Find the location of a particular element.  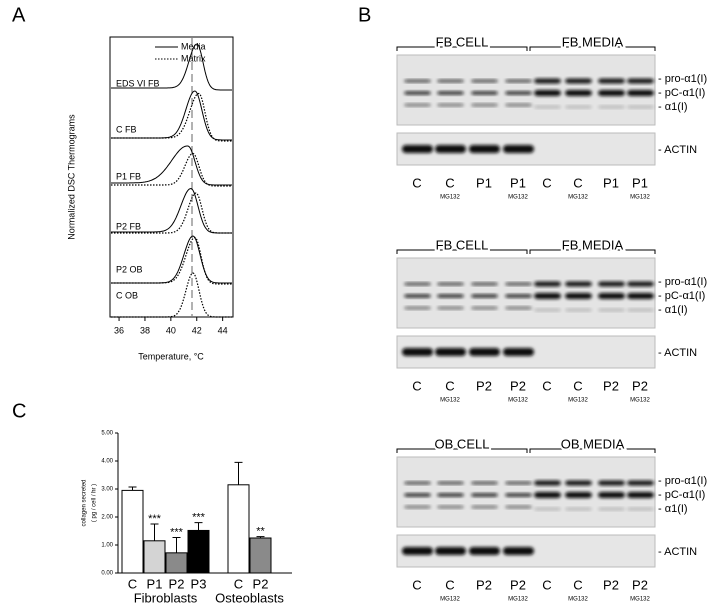

sample-label: EDS VI FB is located at coordinates (138, 83).